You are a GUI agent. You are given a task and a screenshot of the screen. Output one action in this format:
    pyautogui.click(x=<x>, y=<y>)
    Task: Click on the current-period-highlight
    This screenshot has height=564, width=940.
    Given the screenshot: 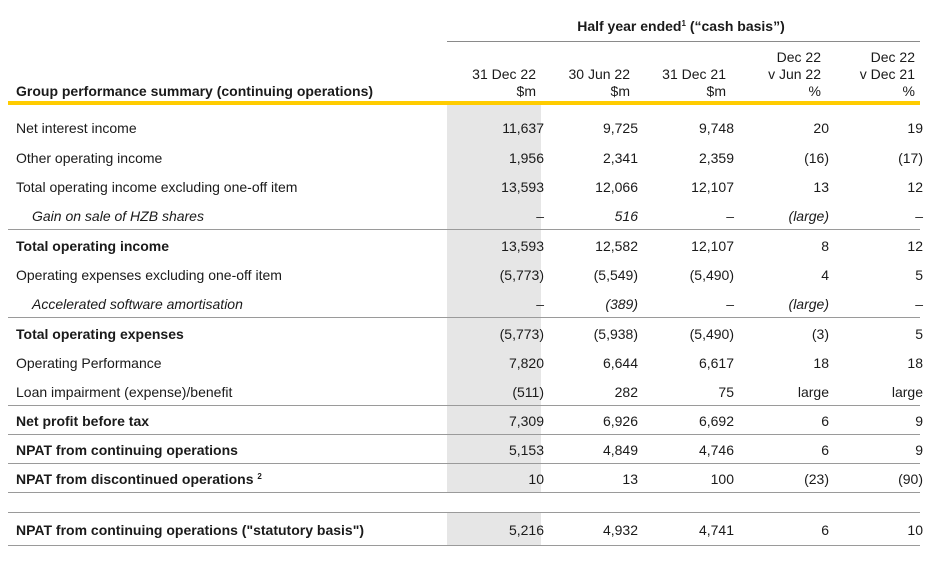 What is the action you would take?
    pyautogui.click(x=494, y=298)
    